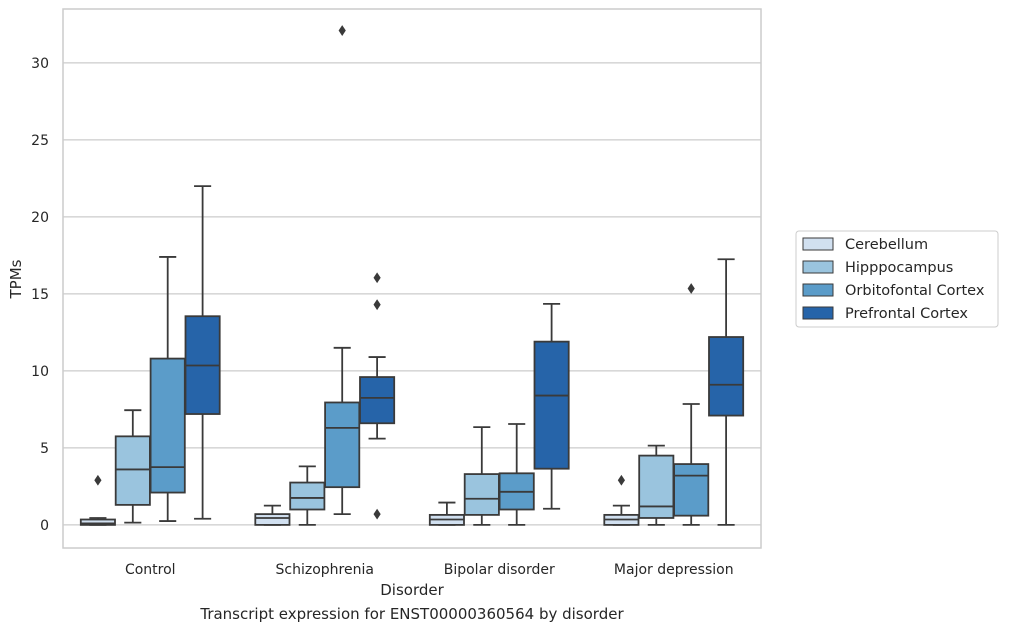 The width and height of the screenshot is (1009, 634). I want to click on y-tick-label: 0, so click(44, 526).